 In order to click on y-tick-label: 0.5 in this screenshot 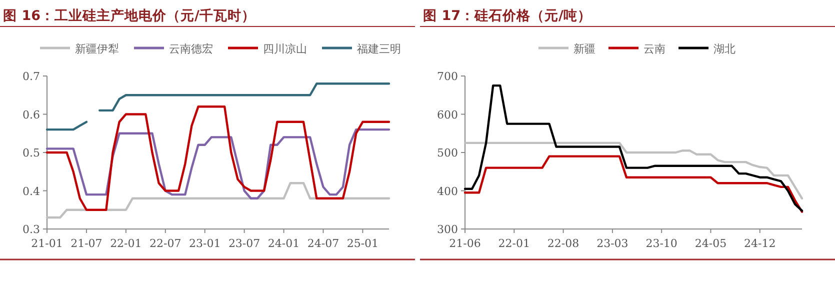, I will do `click(31, 153)`.